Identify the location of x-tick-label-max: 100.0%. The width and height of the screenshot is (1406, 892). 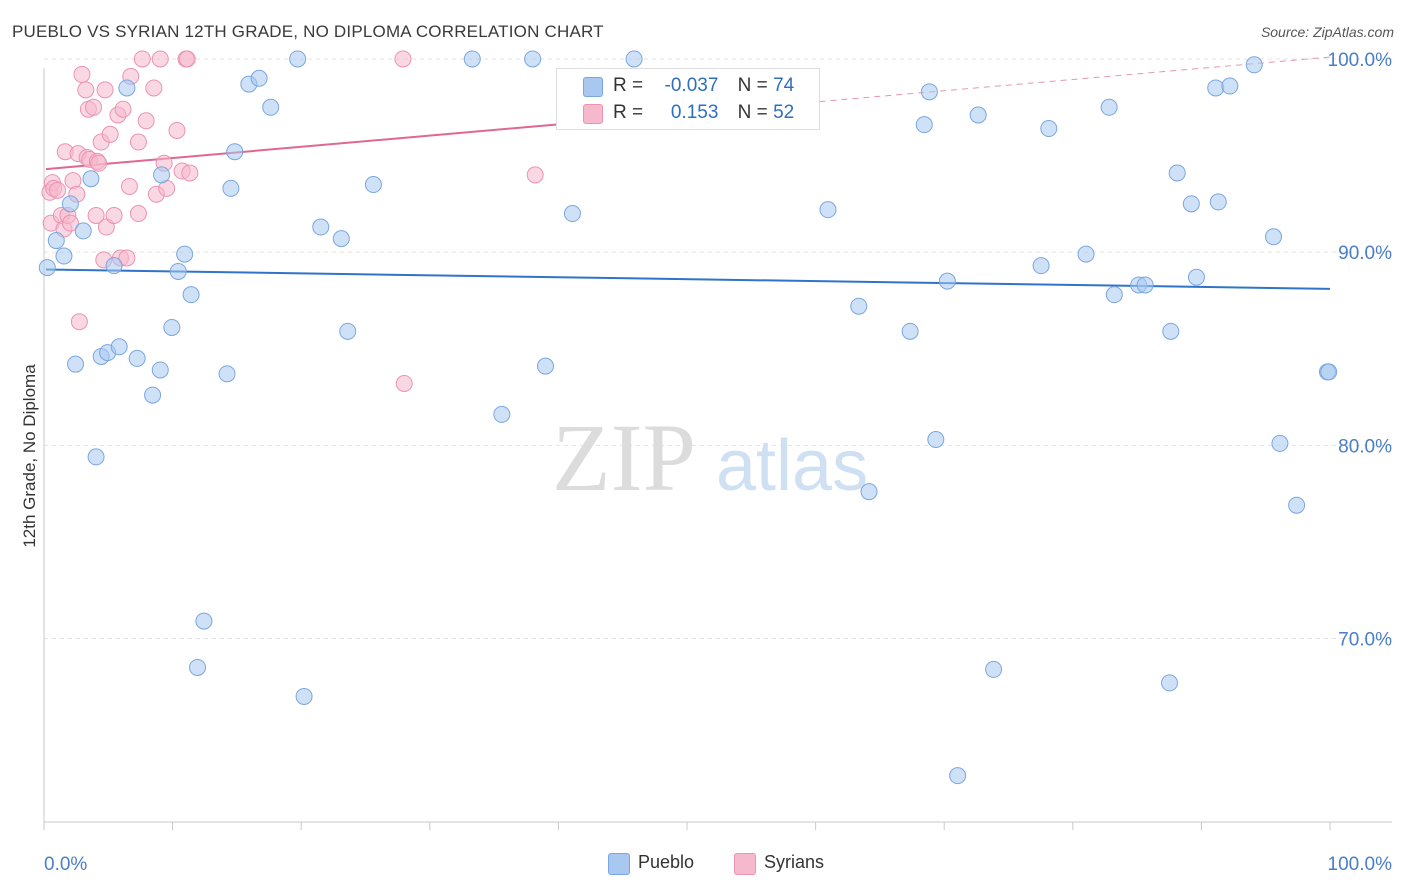
(1360, 864).